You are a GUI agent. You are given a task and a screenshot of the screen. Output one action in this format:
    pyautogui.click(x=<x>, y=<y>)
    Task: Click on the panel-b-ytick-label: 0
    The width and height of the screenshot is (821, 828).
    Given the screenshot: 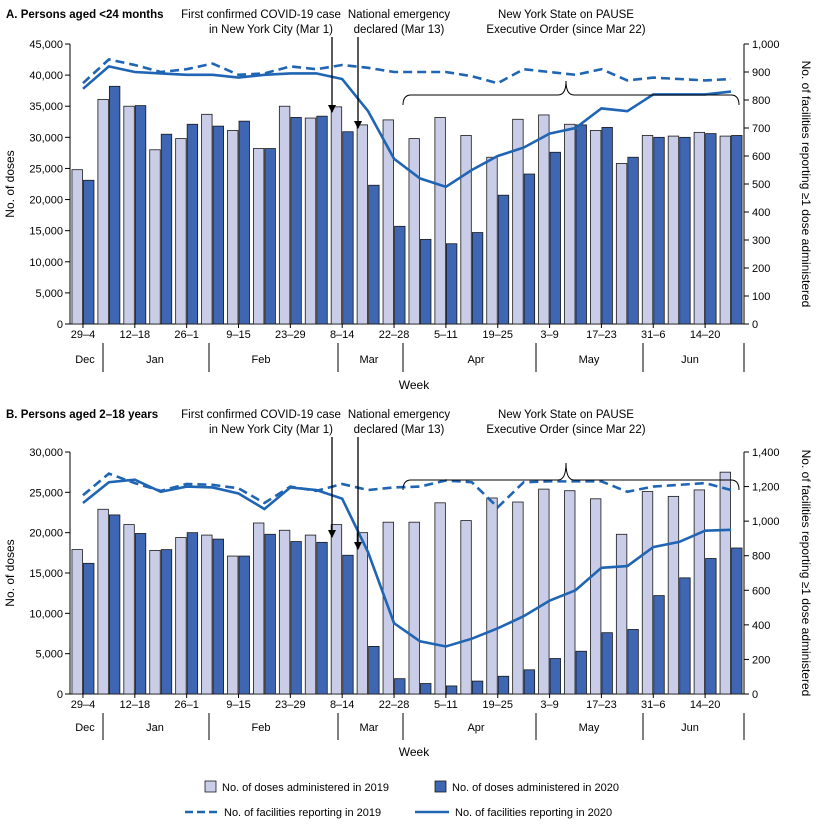 What is the action you would take?
    pyautogui.click(x=60, y=695)
    